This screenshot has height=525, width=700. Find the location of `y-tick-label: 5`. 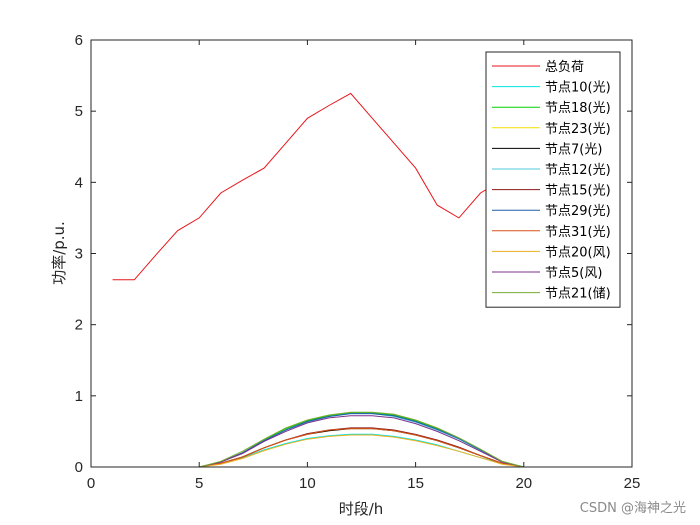

y-tick-label: 5 is located at coordinates (79, 111).